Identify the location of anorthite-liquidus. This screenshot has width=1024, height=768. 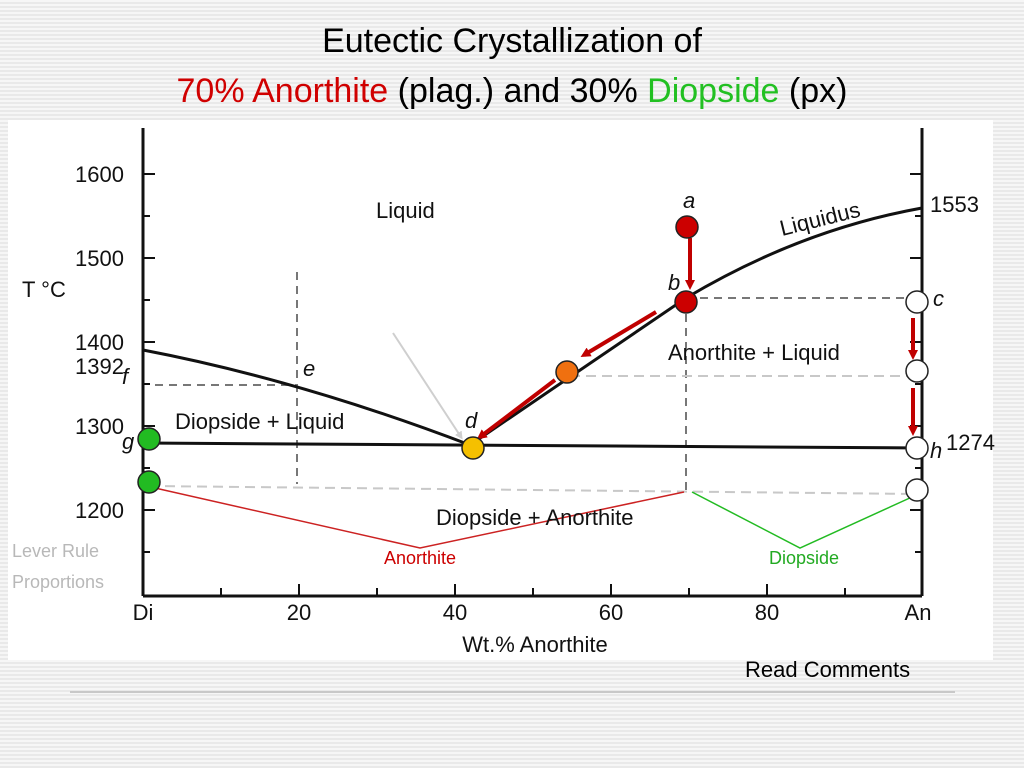
(696, 326).